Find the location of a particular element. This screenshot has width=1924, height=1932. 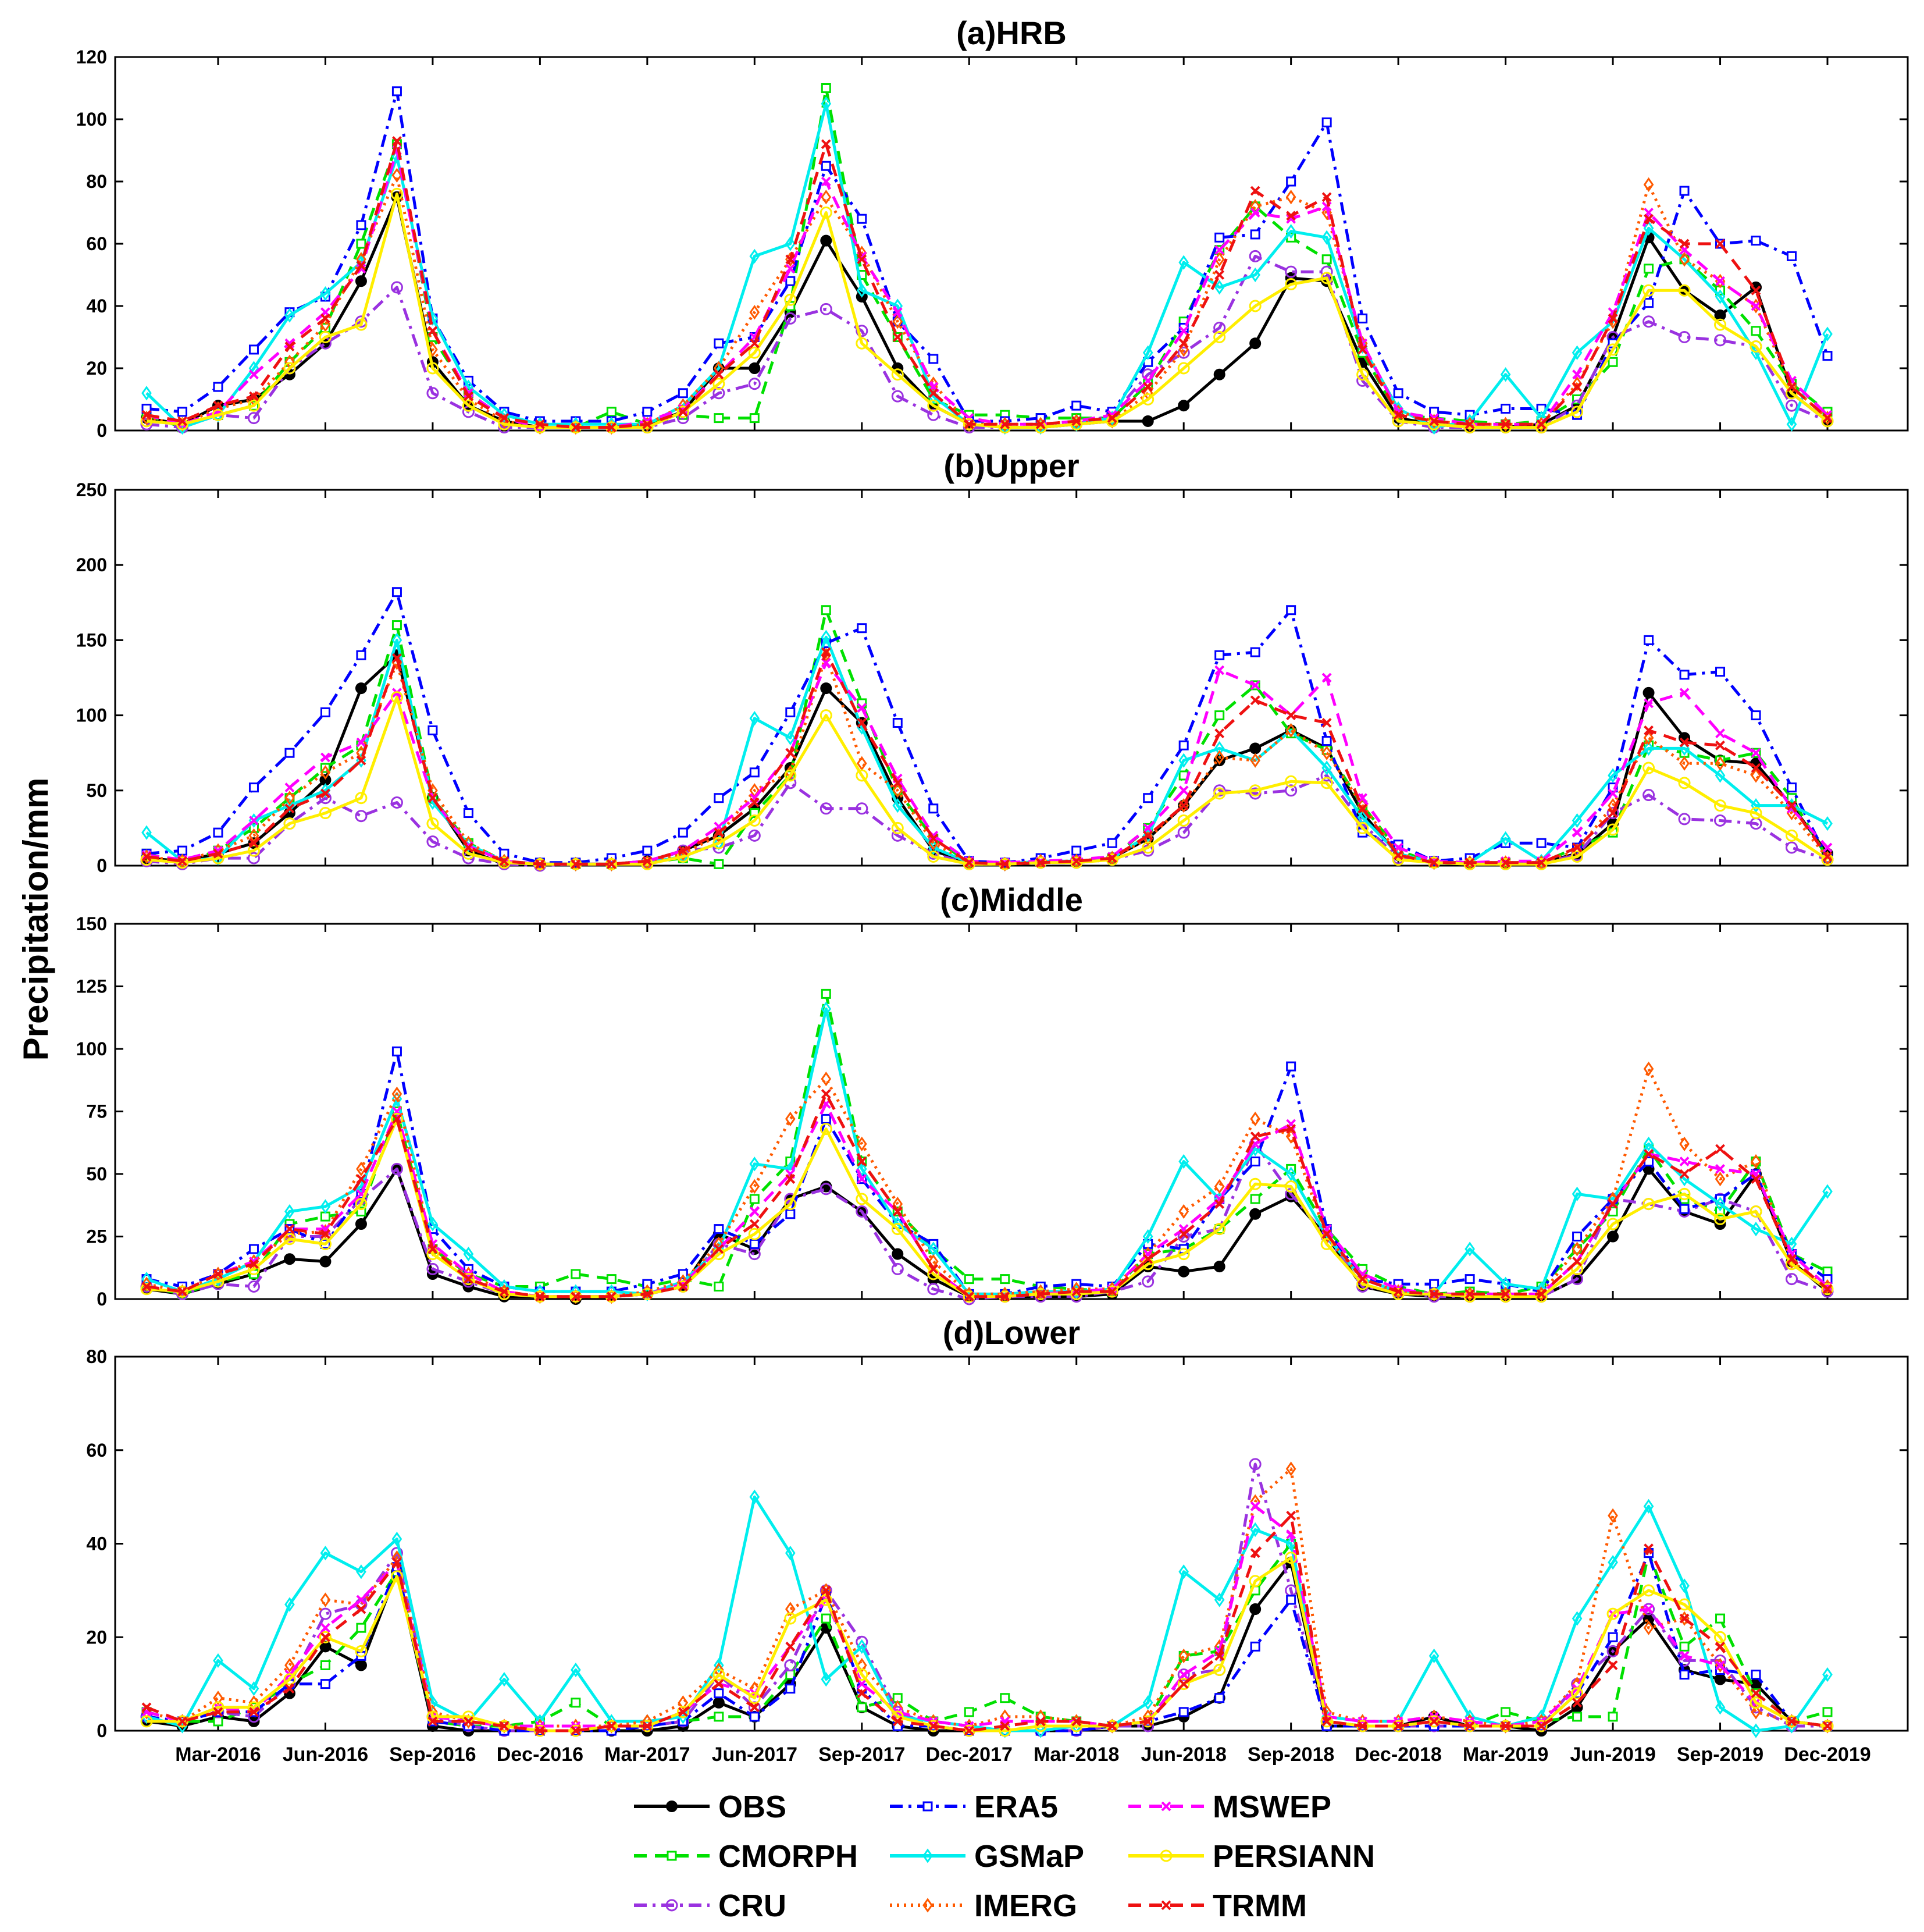

point-obs is located at coordinates (898, 1254).